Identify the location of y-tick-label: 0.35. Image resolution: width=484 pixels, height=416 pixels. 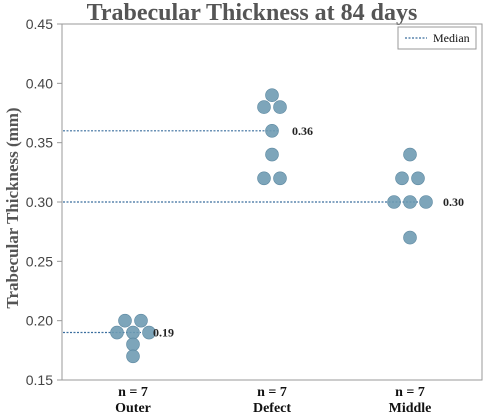
(39, 143).